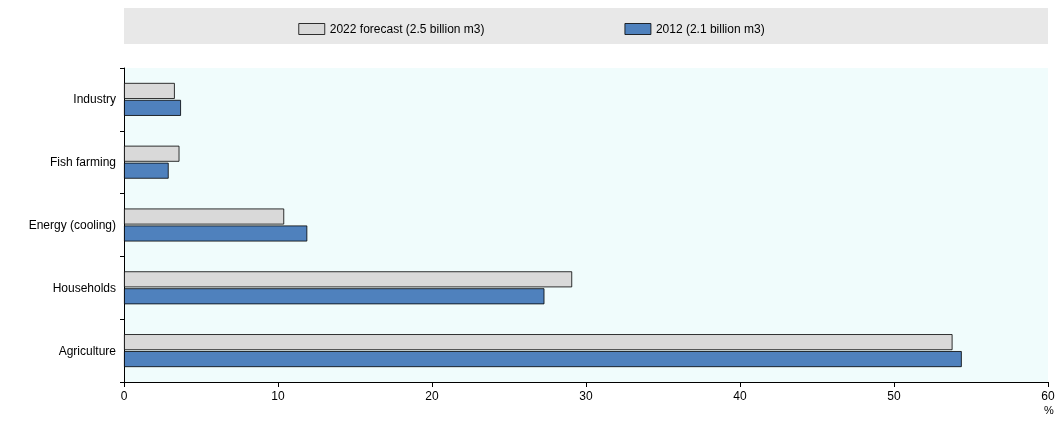 The image size is (1063, 440). I want to click on x-axis-title: %, so click(1049, 409).